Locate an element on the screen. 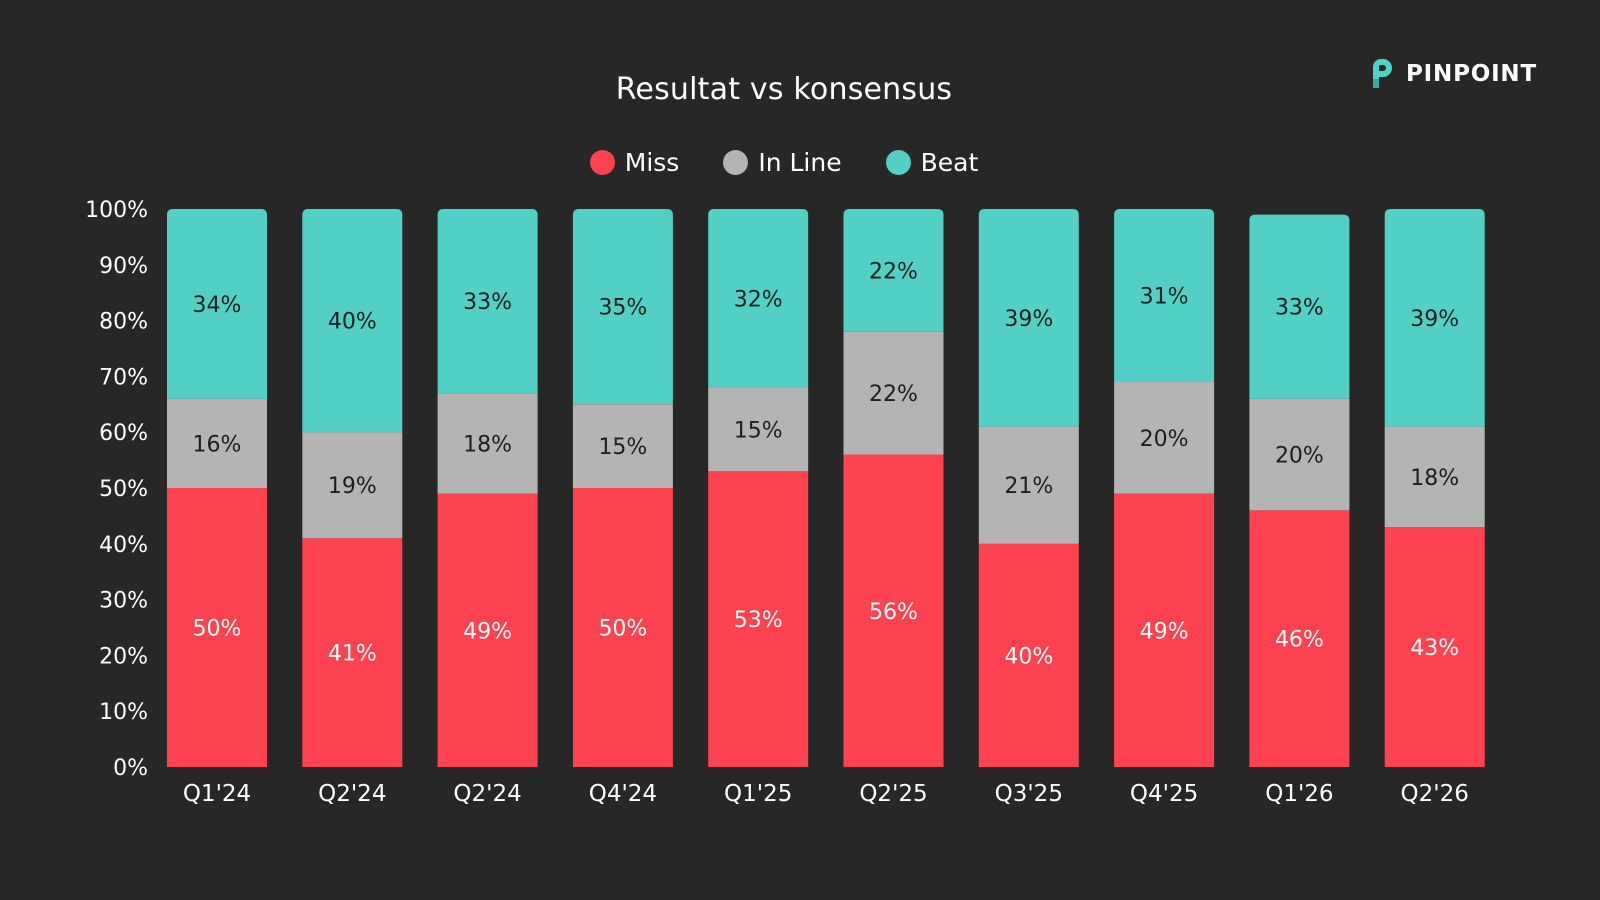 Image resolution: width=1600 pixels, height=900 pixels. data-label-beat: 22% is located at coordinates (893, 271).